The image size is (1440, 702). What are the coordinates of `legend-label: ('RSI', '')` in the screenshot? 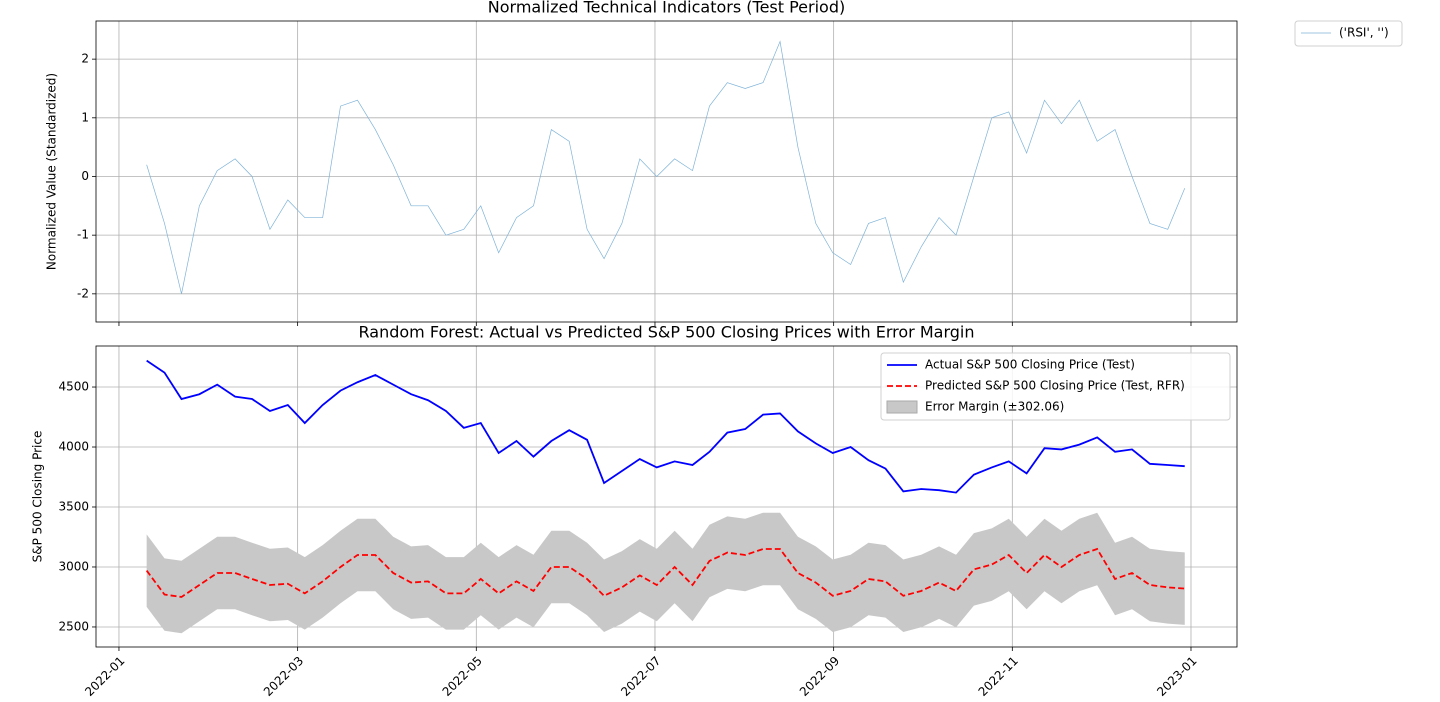 It's located at (1364, 33).